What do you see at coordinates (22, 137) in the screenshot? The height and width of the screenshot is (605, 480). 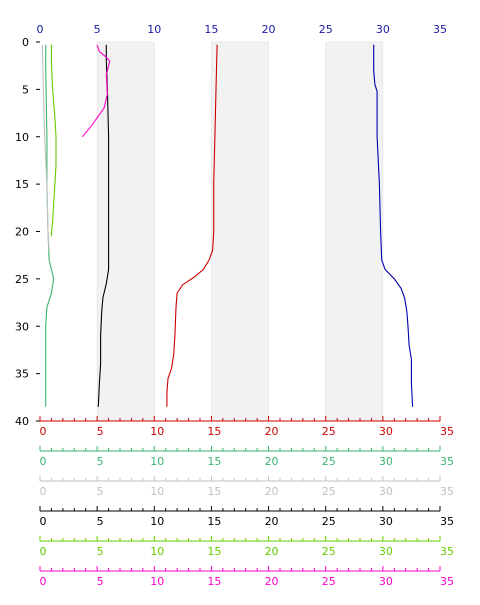 I see `depth-tick-label-2: 10` at bounding box center [22, 137].